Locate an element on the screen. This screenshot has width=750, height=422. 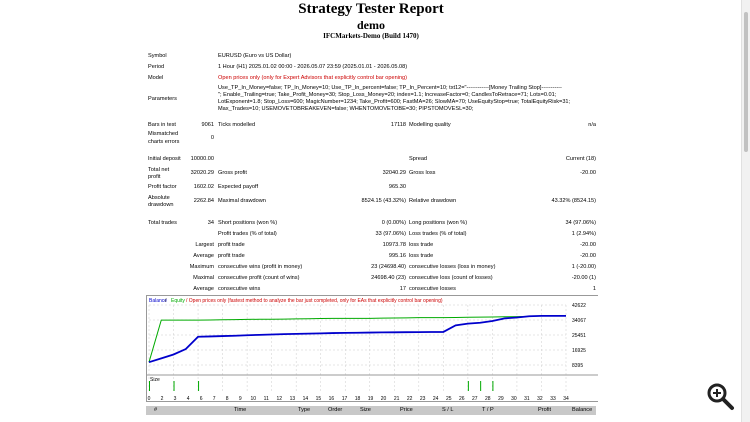
x-tick-label: 20 is located at coordinates (384, 399).